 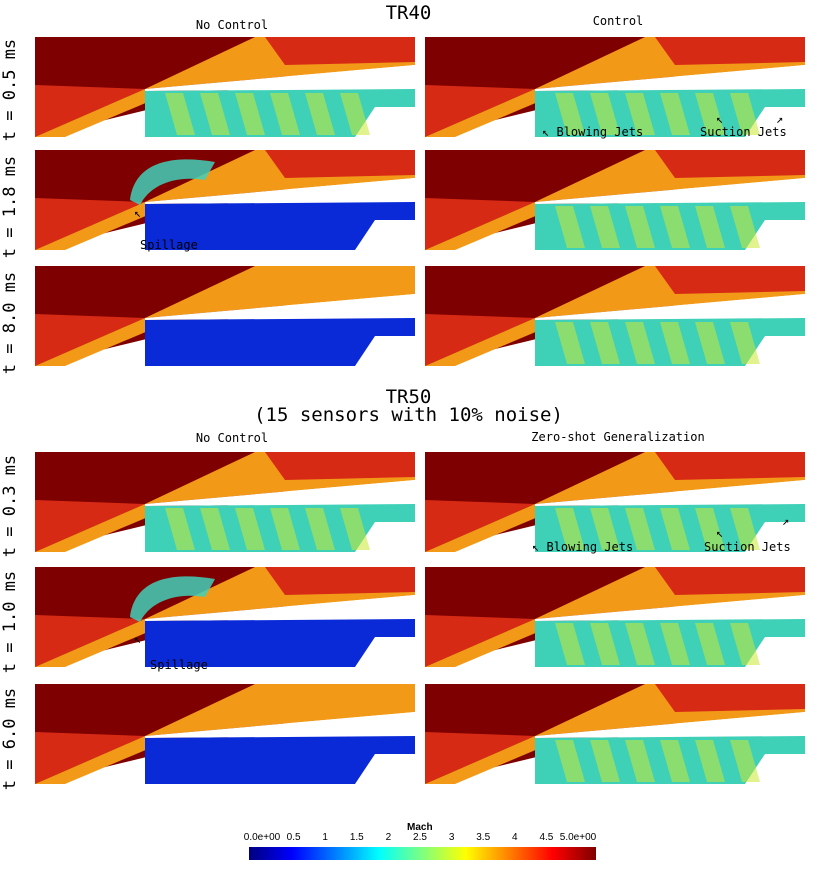 I want to click on arrow-icon: ↗, so click(x=780, y=119).